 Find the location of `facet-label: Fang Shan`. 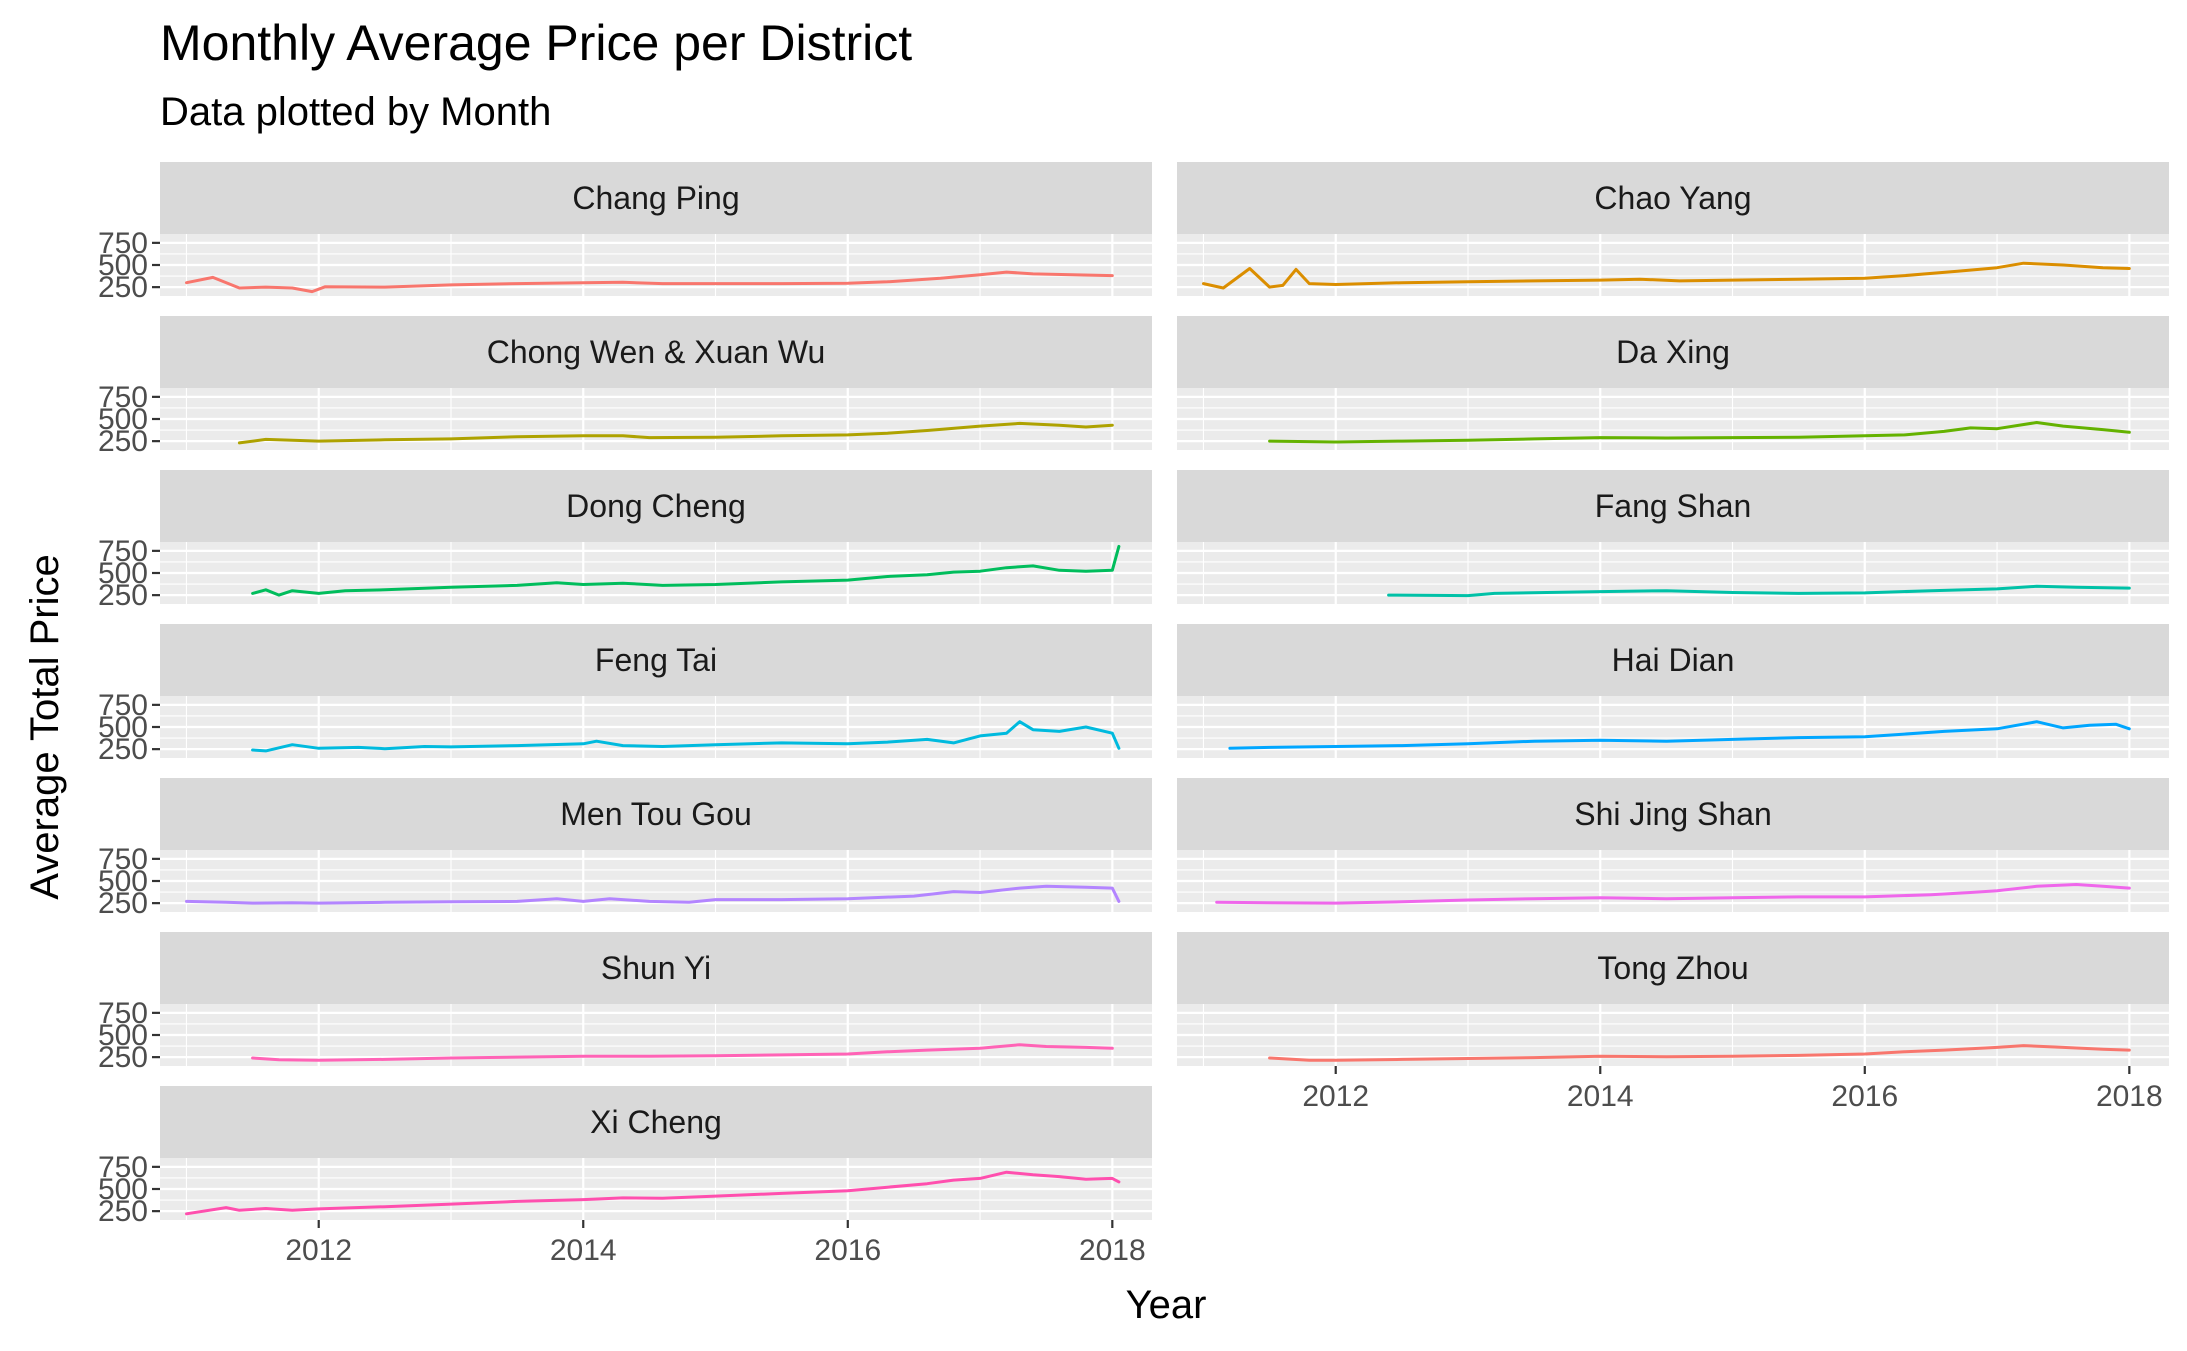

facet-label: Fang Shan is located at coordinates (1673, 506).